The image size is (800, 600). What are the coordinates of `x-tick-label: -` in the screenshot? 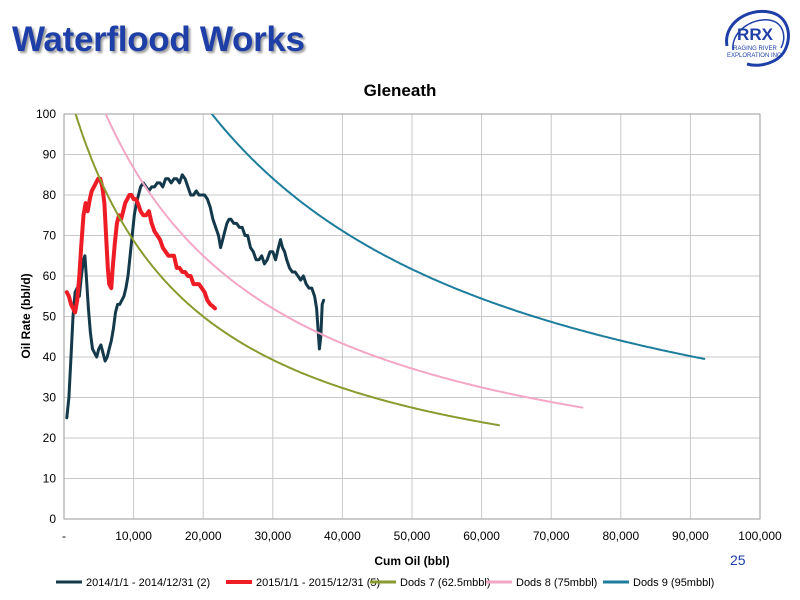 It's located at (64, 536).